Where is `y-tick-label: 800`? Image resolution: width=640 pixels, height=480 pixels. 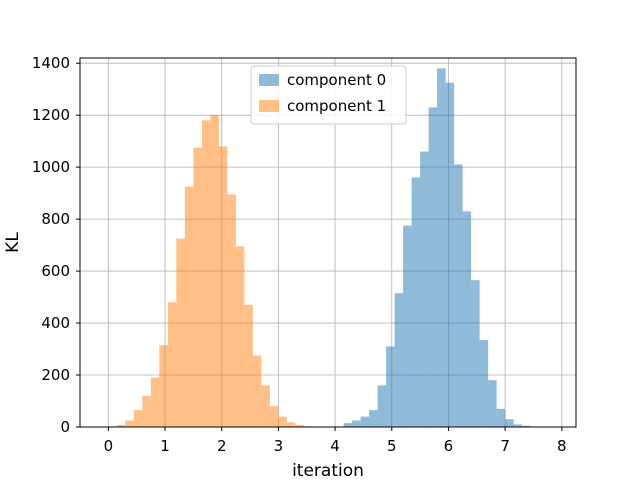 y-tick-label: 800 is located at coordinates (55, 219).